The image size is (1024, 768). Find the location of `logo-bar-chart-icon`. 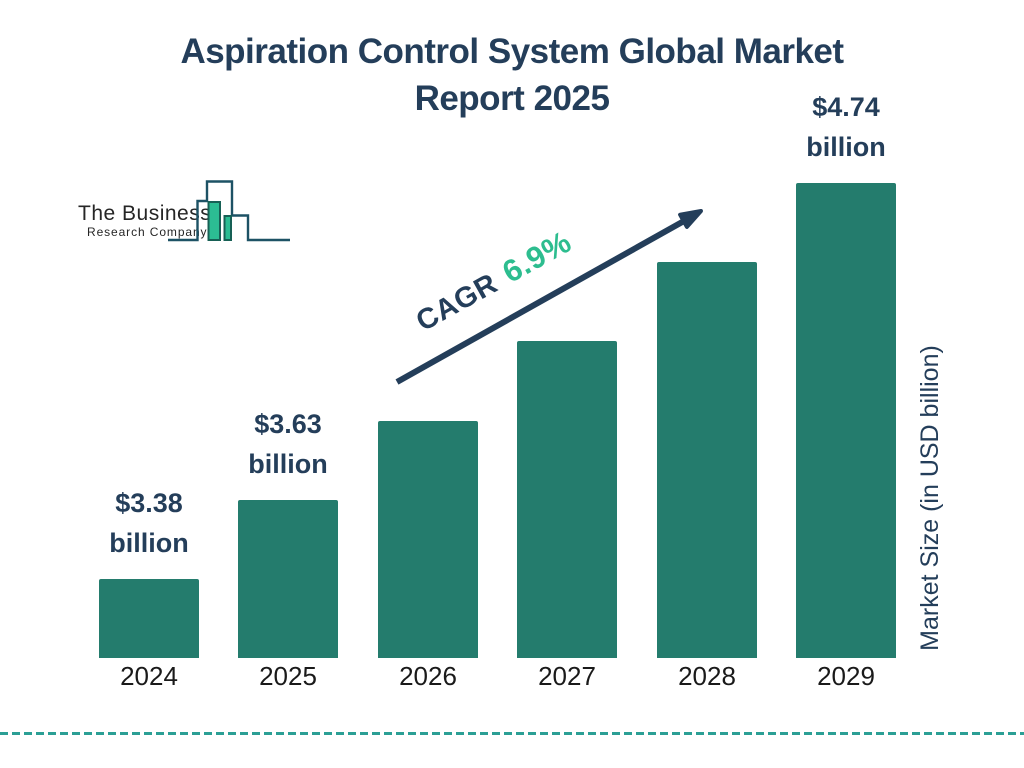

logo-bar-chart-icon is located at coordinates (229, 211).